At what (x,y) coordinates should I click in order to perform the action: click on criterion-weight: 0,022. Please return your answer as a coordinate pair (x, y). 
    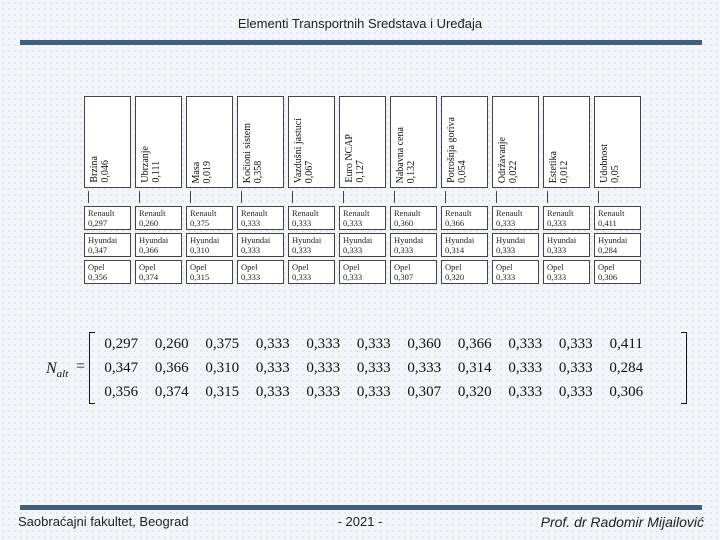
    Looking at the image, I should click on (513, 172).